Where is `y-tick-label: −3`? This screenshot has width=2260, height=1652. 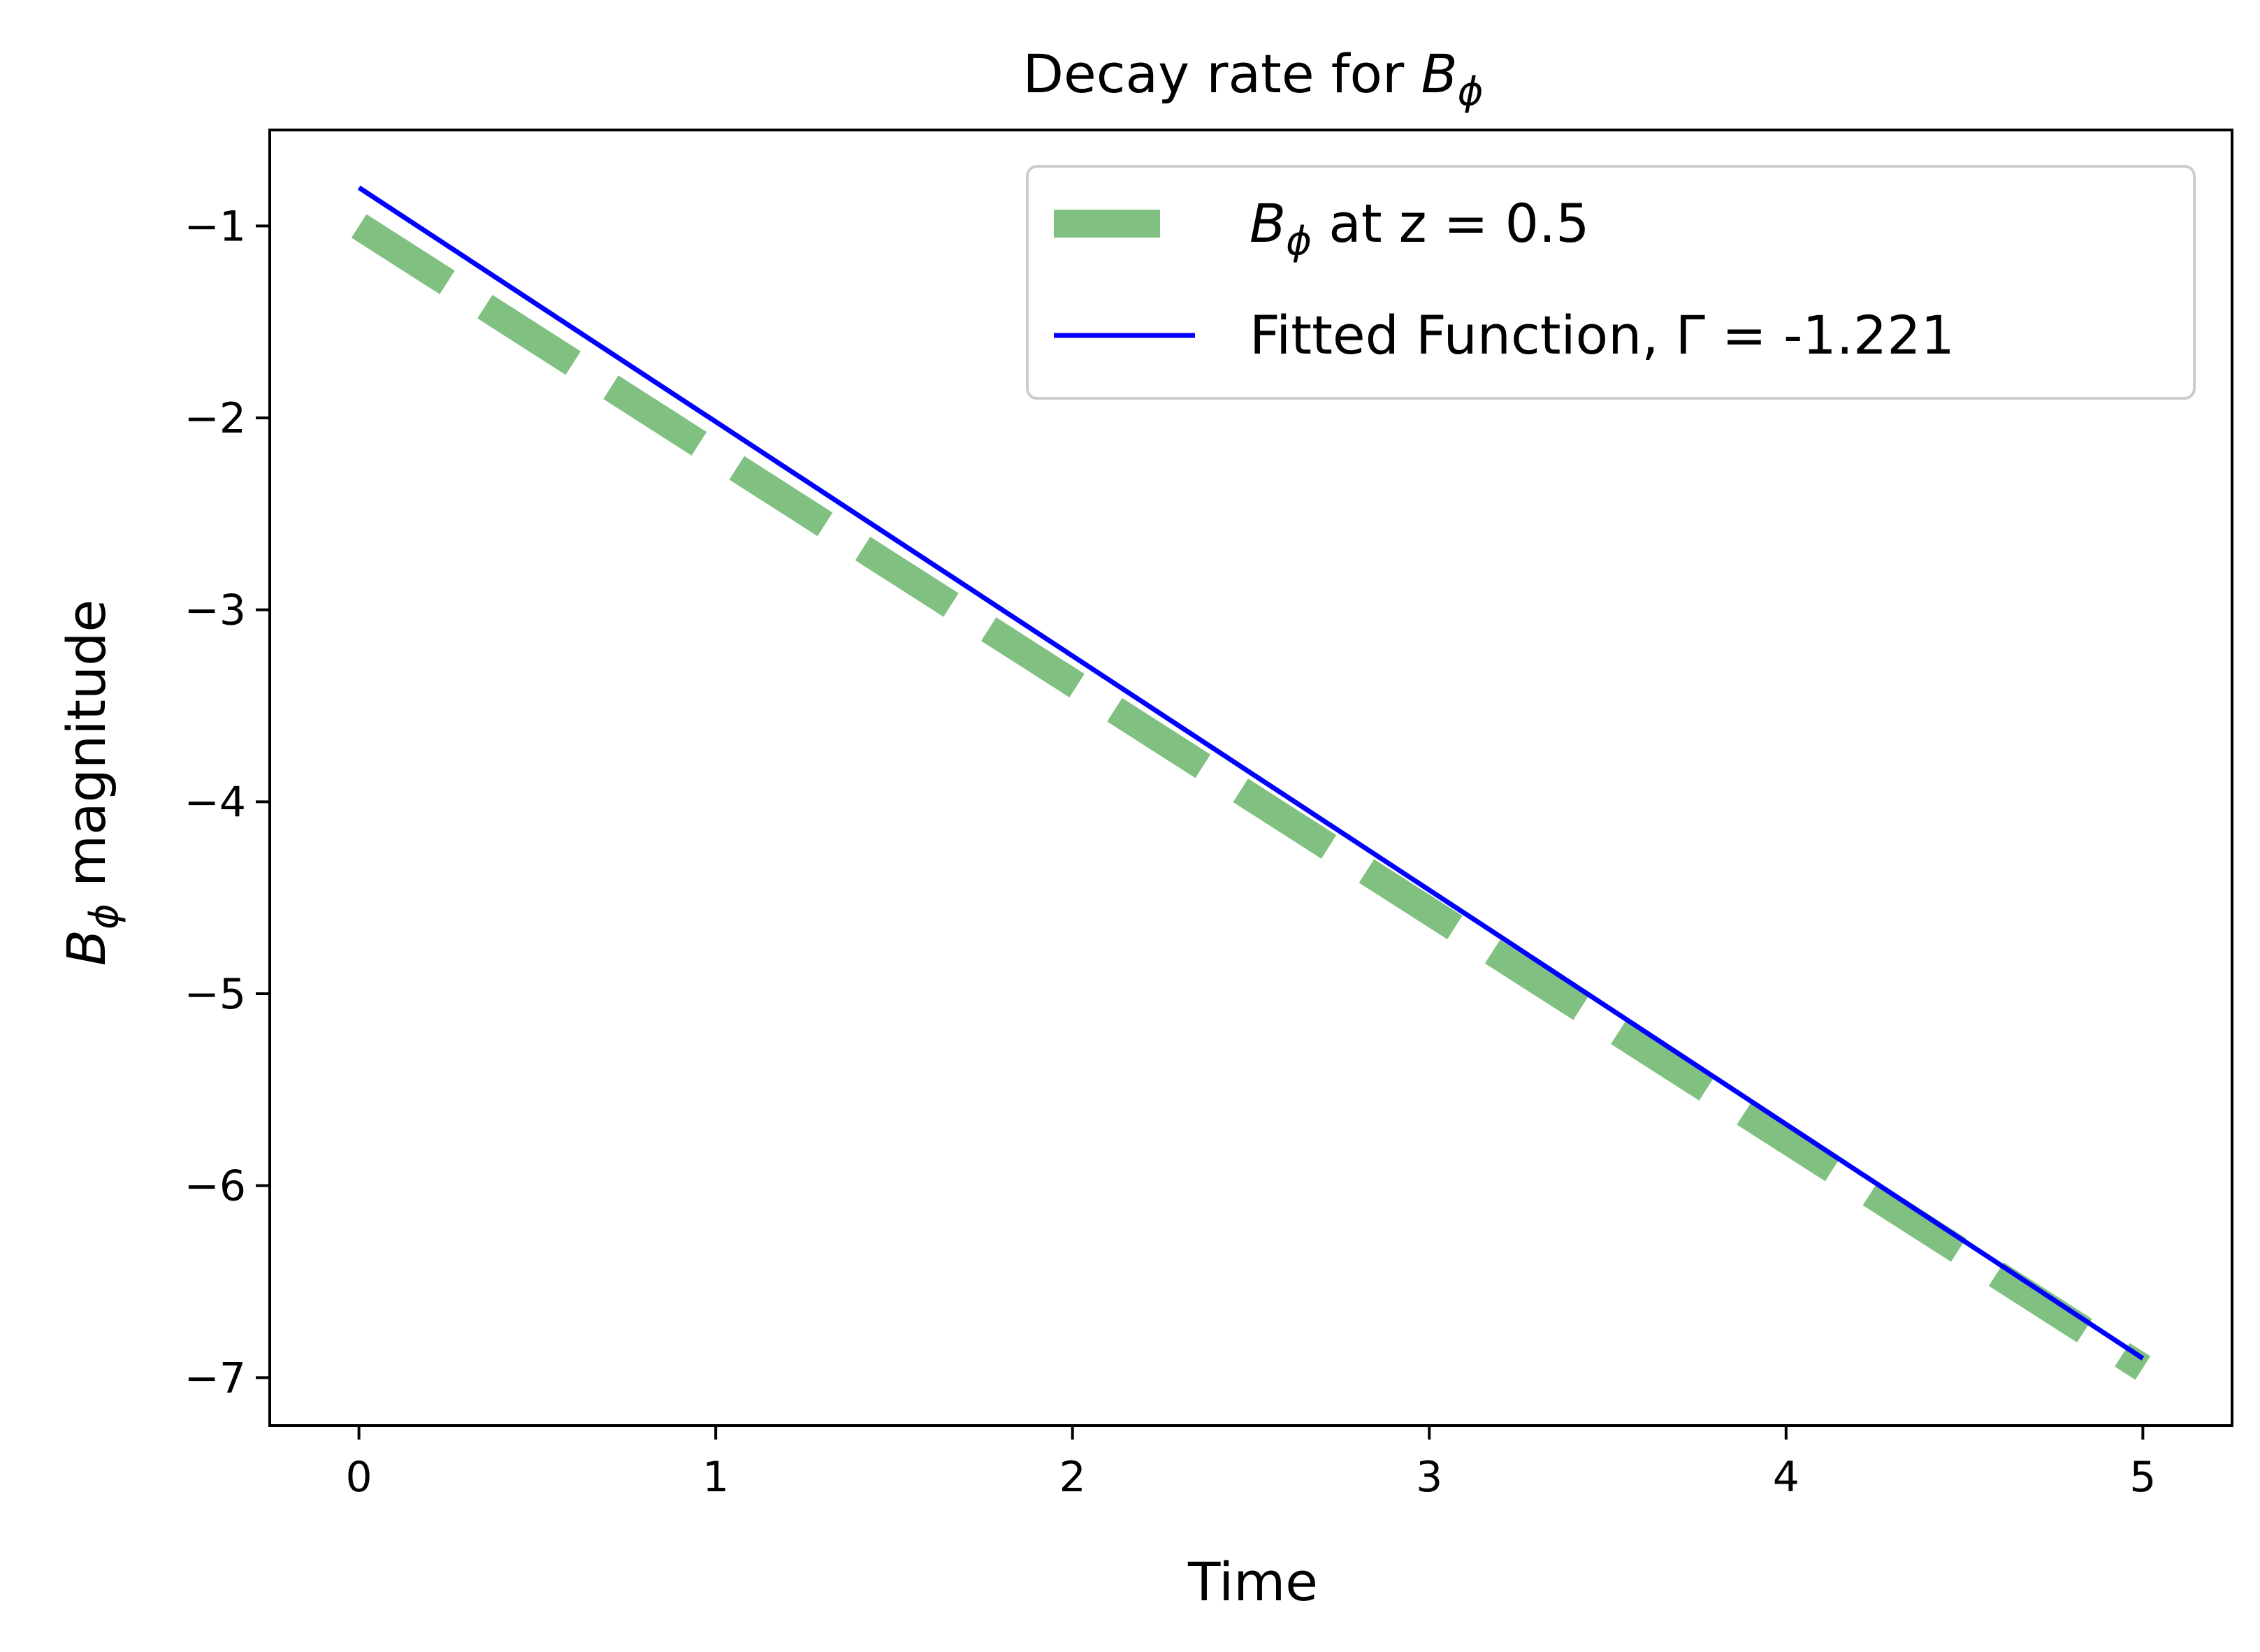
y-tick-label: −3 is located at coordinates (215, 610).